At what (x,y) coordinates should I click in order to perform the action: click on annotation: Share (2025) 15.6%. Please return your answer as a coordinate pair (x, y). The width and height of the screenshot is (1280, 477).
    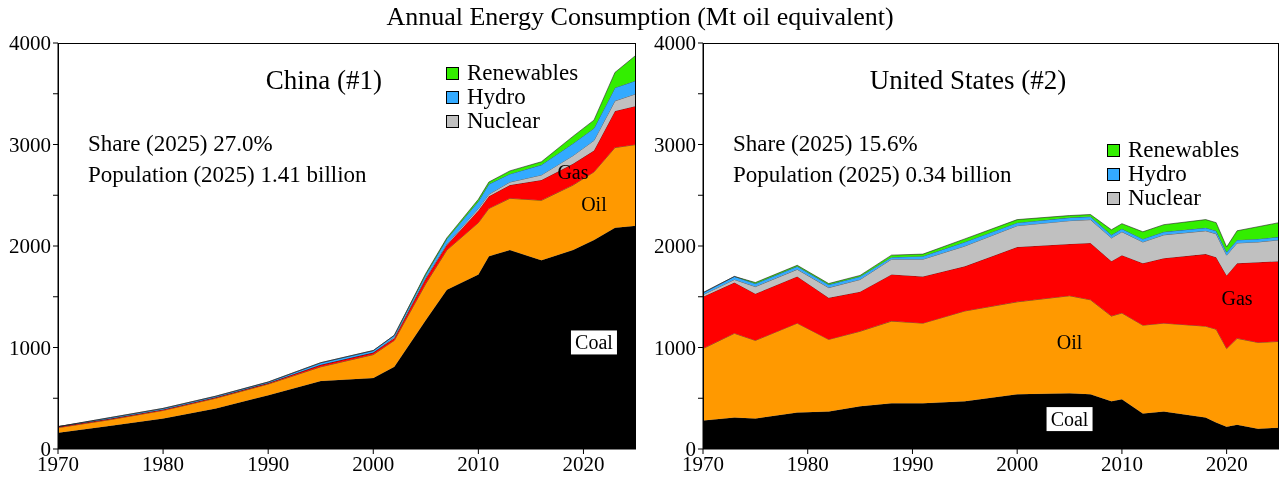
    Looking at the image, I should click on (825, 144).